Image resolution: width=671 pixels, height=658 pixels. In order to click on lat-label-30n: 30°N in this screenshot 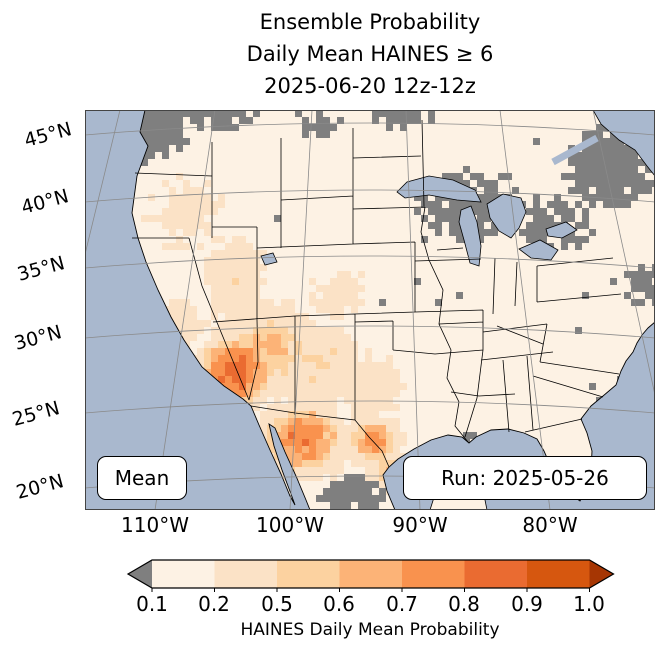, I will do `click(38, 338)`.